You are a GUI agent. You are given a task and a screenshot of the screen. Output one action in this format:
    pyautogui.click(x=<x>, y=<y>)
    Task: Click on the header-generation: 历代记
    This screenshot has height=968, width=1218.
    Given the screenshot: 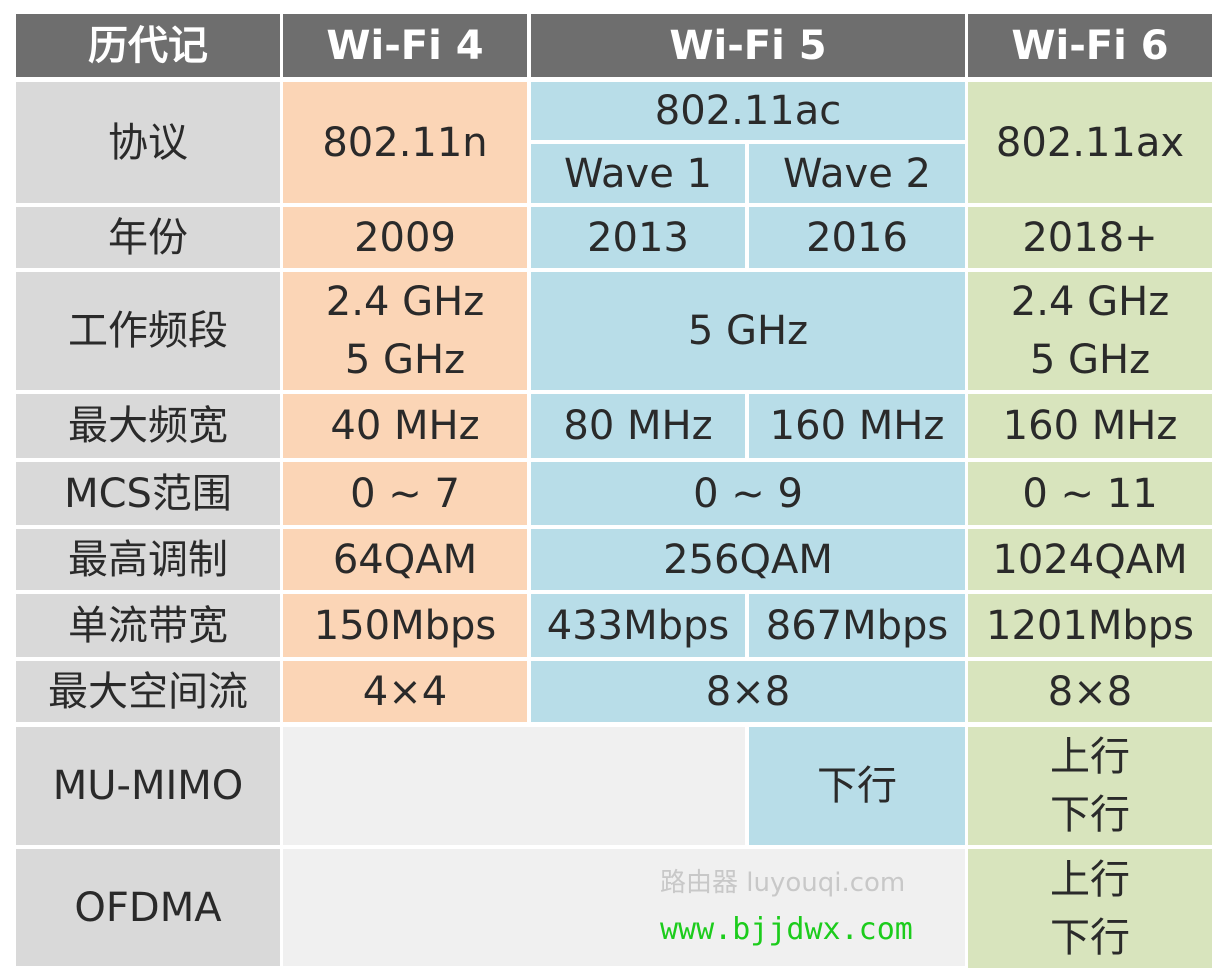 What is the action you would take?
    pyautogui.click(x=148, y=45)
    